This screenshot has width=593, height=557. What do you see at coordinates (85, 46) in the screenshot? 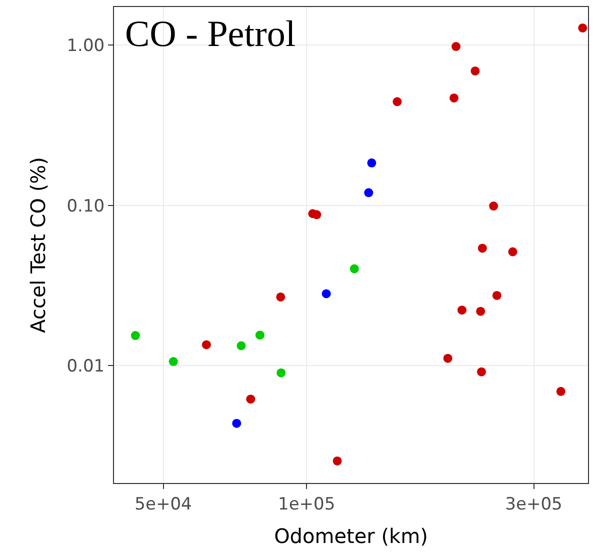
I see `y-tick-label: 1.00` at bounding box center [85, 46].